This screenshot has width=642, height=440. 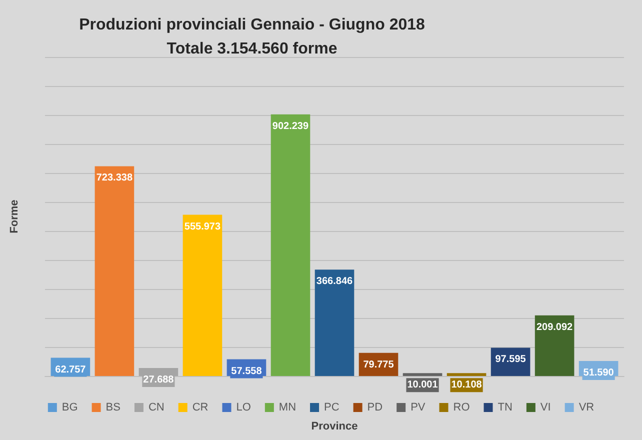 What do you see at coordinates (114, 178) in the screenshot?
I see `data-label: 723.338` at bounding box center [114, 178].